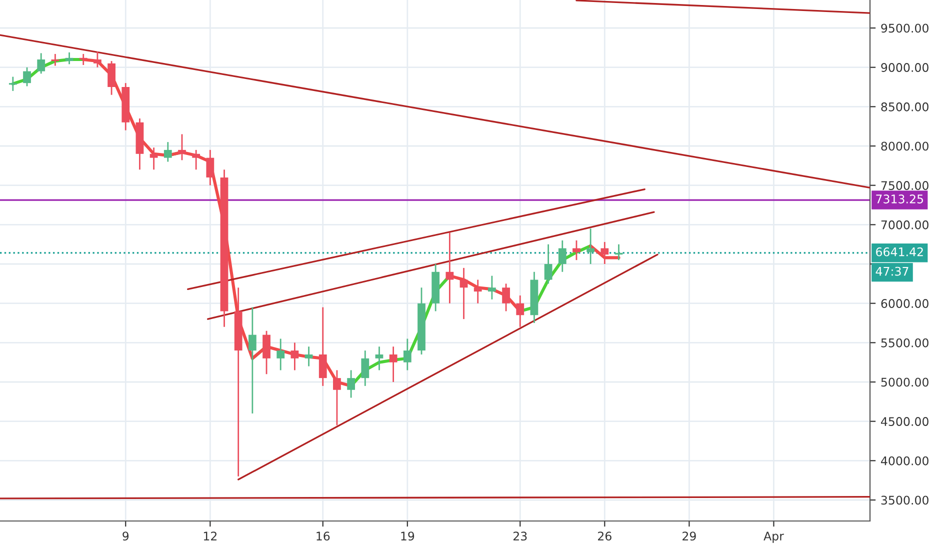 The height and width of the screenshot is (550, 932). I want to click on y-tick-label: 4000.00, so click(904, 461).